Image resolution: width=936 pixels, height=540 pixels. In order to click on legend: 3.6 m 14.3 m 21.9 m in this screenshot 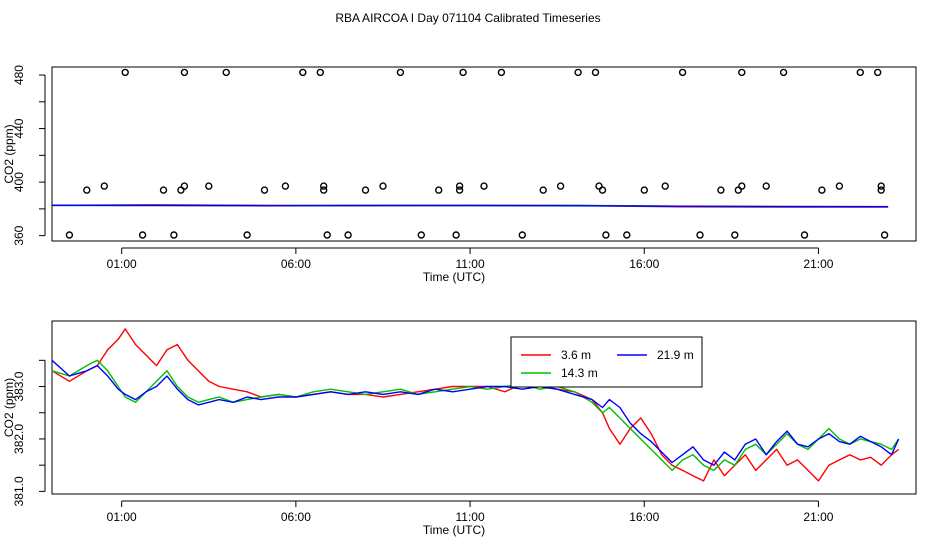, I will do `click(606, 362)`.